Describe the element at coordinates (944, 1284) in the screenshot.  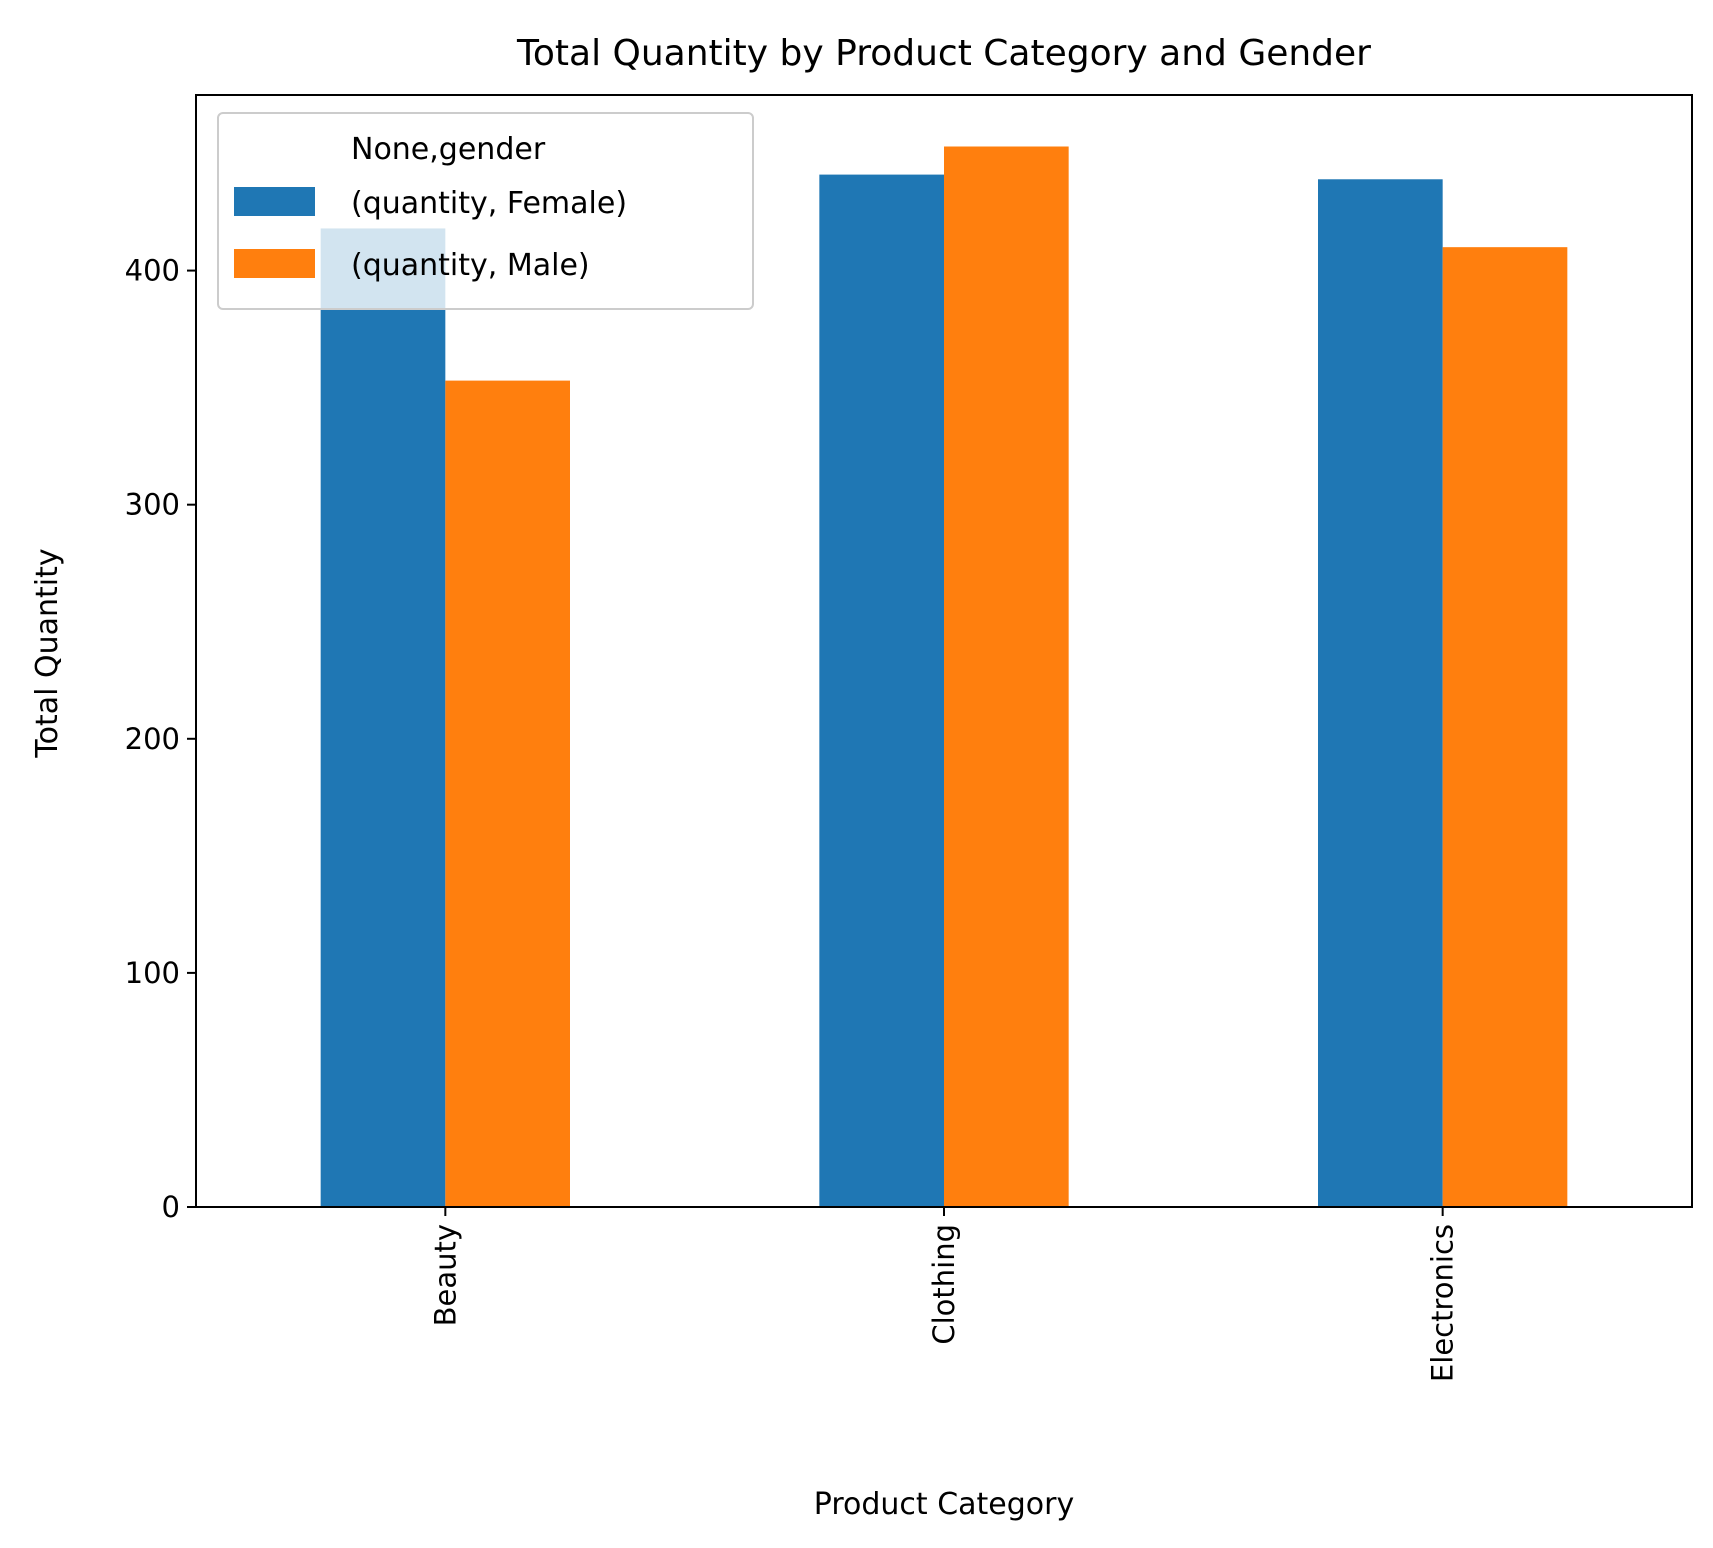
I see `x-tick-label-clothing: Clothing` at that location.